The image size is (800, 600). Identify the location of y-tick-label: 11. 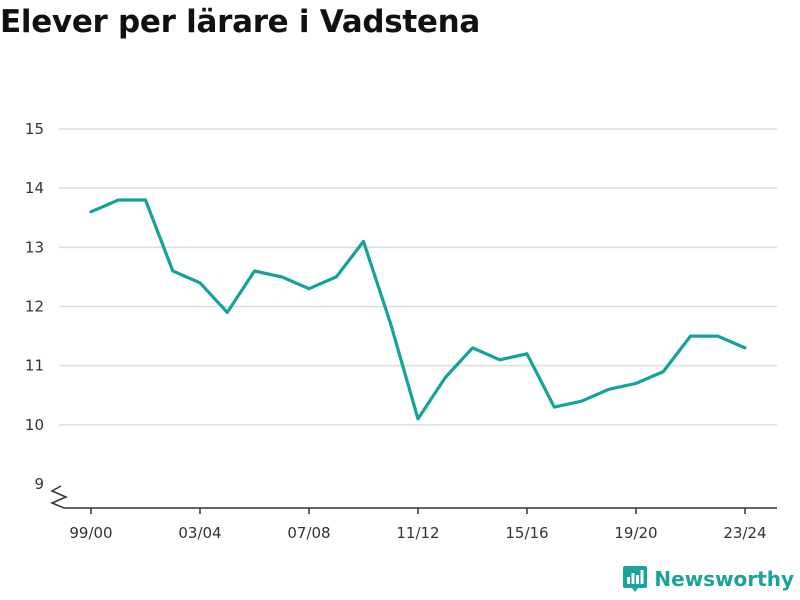
(34, 366).